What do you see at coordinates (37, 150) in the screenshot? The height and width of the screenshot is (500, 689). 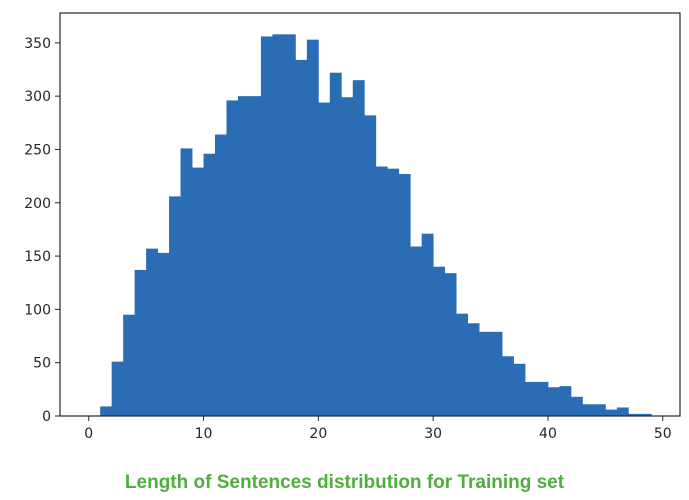 I see `y-tick-label: 250` at bounding box center [37, 150].